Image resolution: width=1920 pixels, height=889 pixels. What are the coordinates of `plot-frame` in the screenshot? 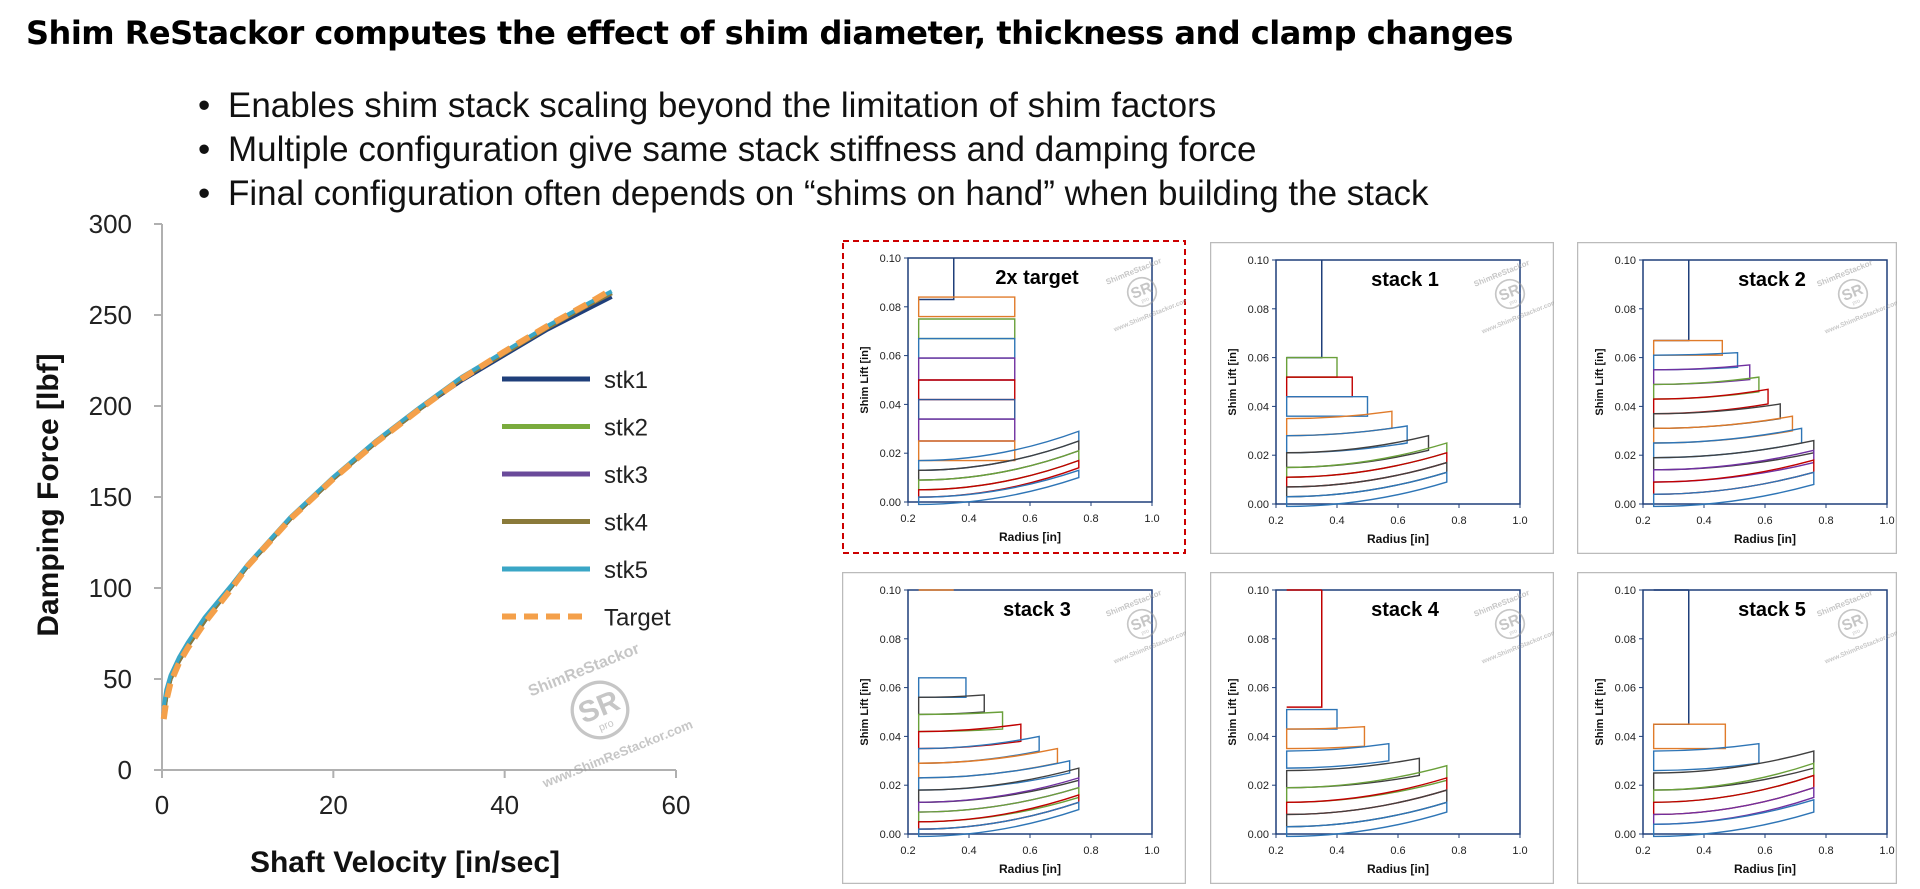 It's located at (1398, 712).